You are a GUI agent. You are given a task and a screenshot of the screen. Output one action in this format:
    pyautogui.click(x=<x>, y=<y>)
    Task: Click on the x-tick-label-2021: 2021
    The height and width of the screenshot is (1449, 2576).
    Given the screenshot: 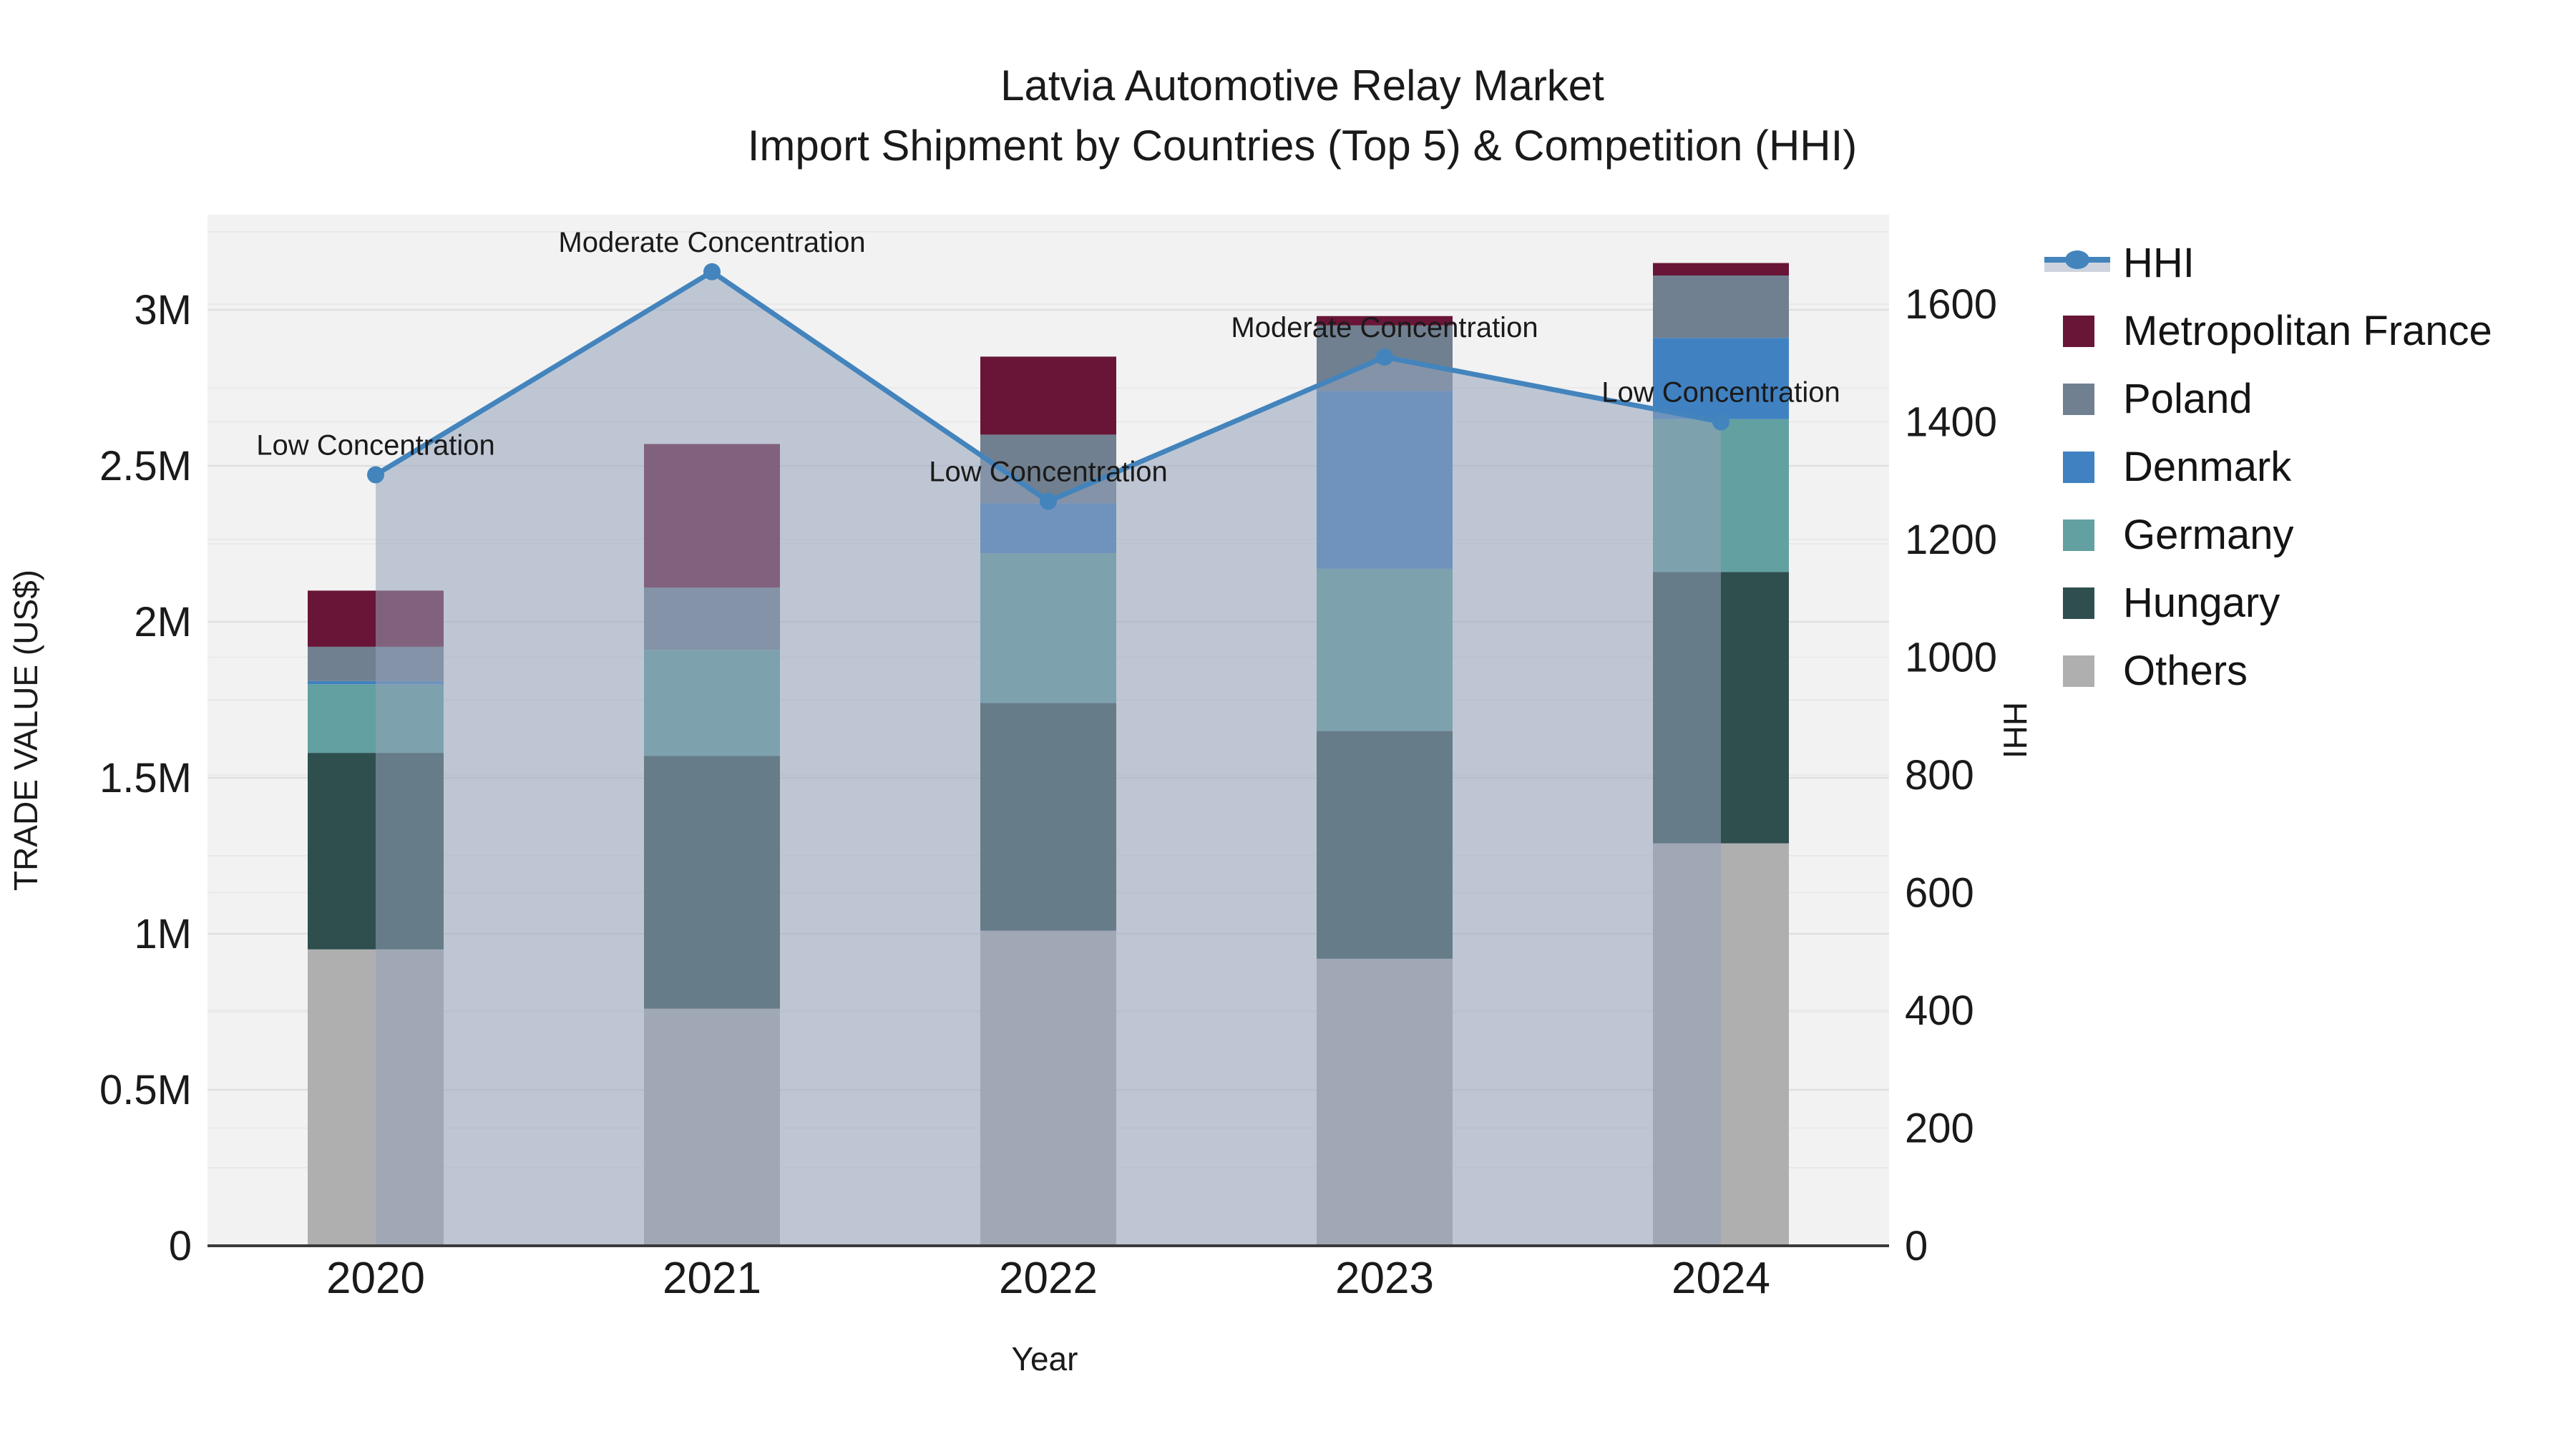 What is the action you would take?
    pyautogui.click(x=712, y=1278)
    